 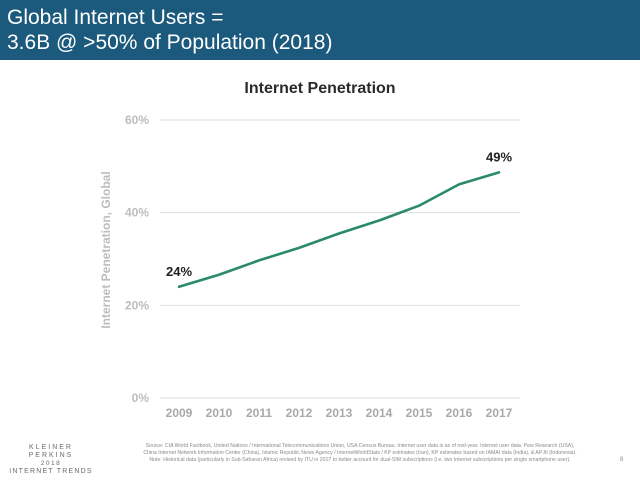 What do you see at coordinates (51, 451) in the screenshot?
I see `logo-line-1: KLEINER PERKINS` at bounding box center [51, 451].